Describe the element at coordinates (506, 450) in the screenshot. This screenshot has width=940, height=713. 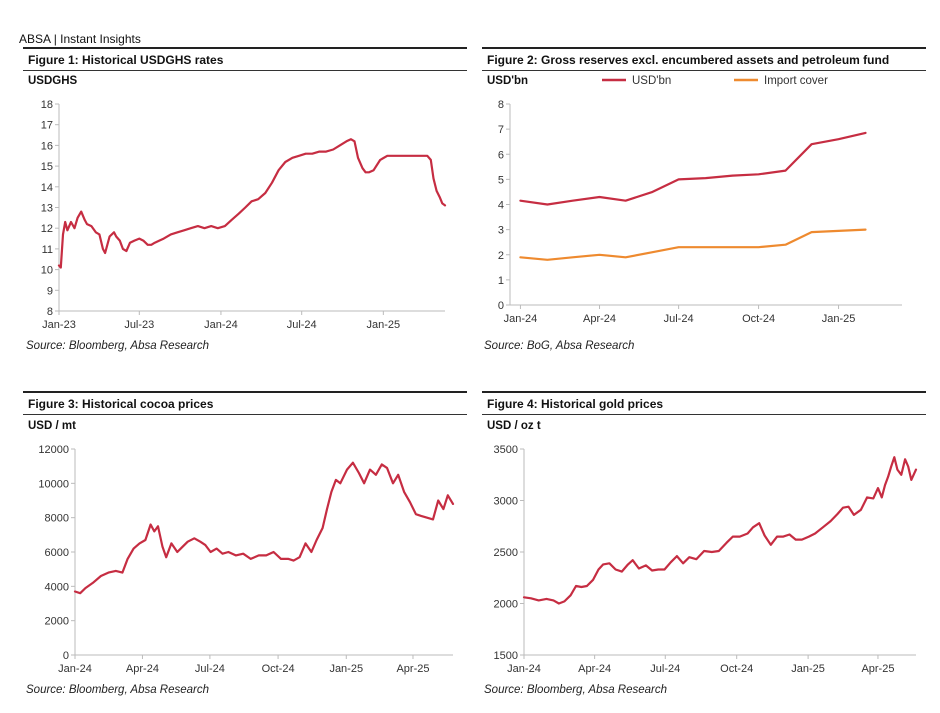
I see `y-tick-label: 3500` at that location.